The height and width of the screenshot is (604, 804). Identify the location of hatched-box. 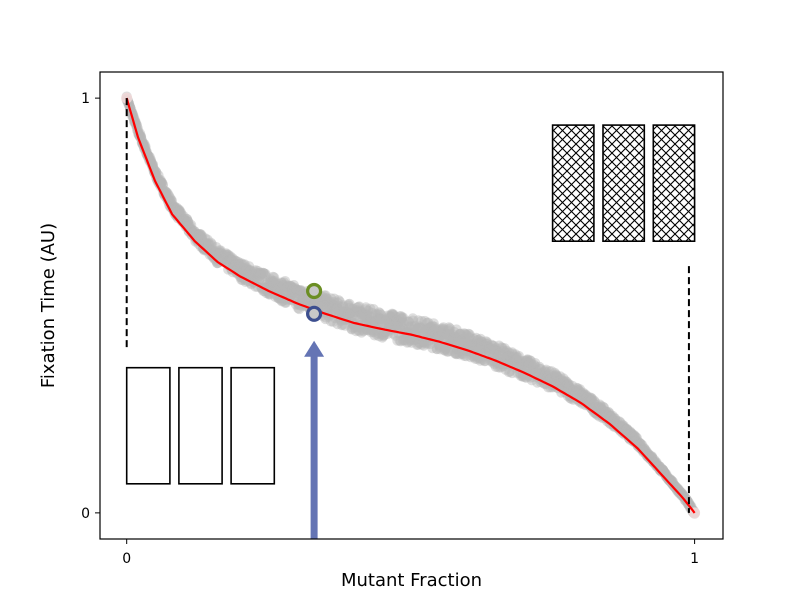
(624, 183).